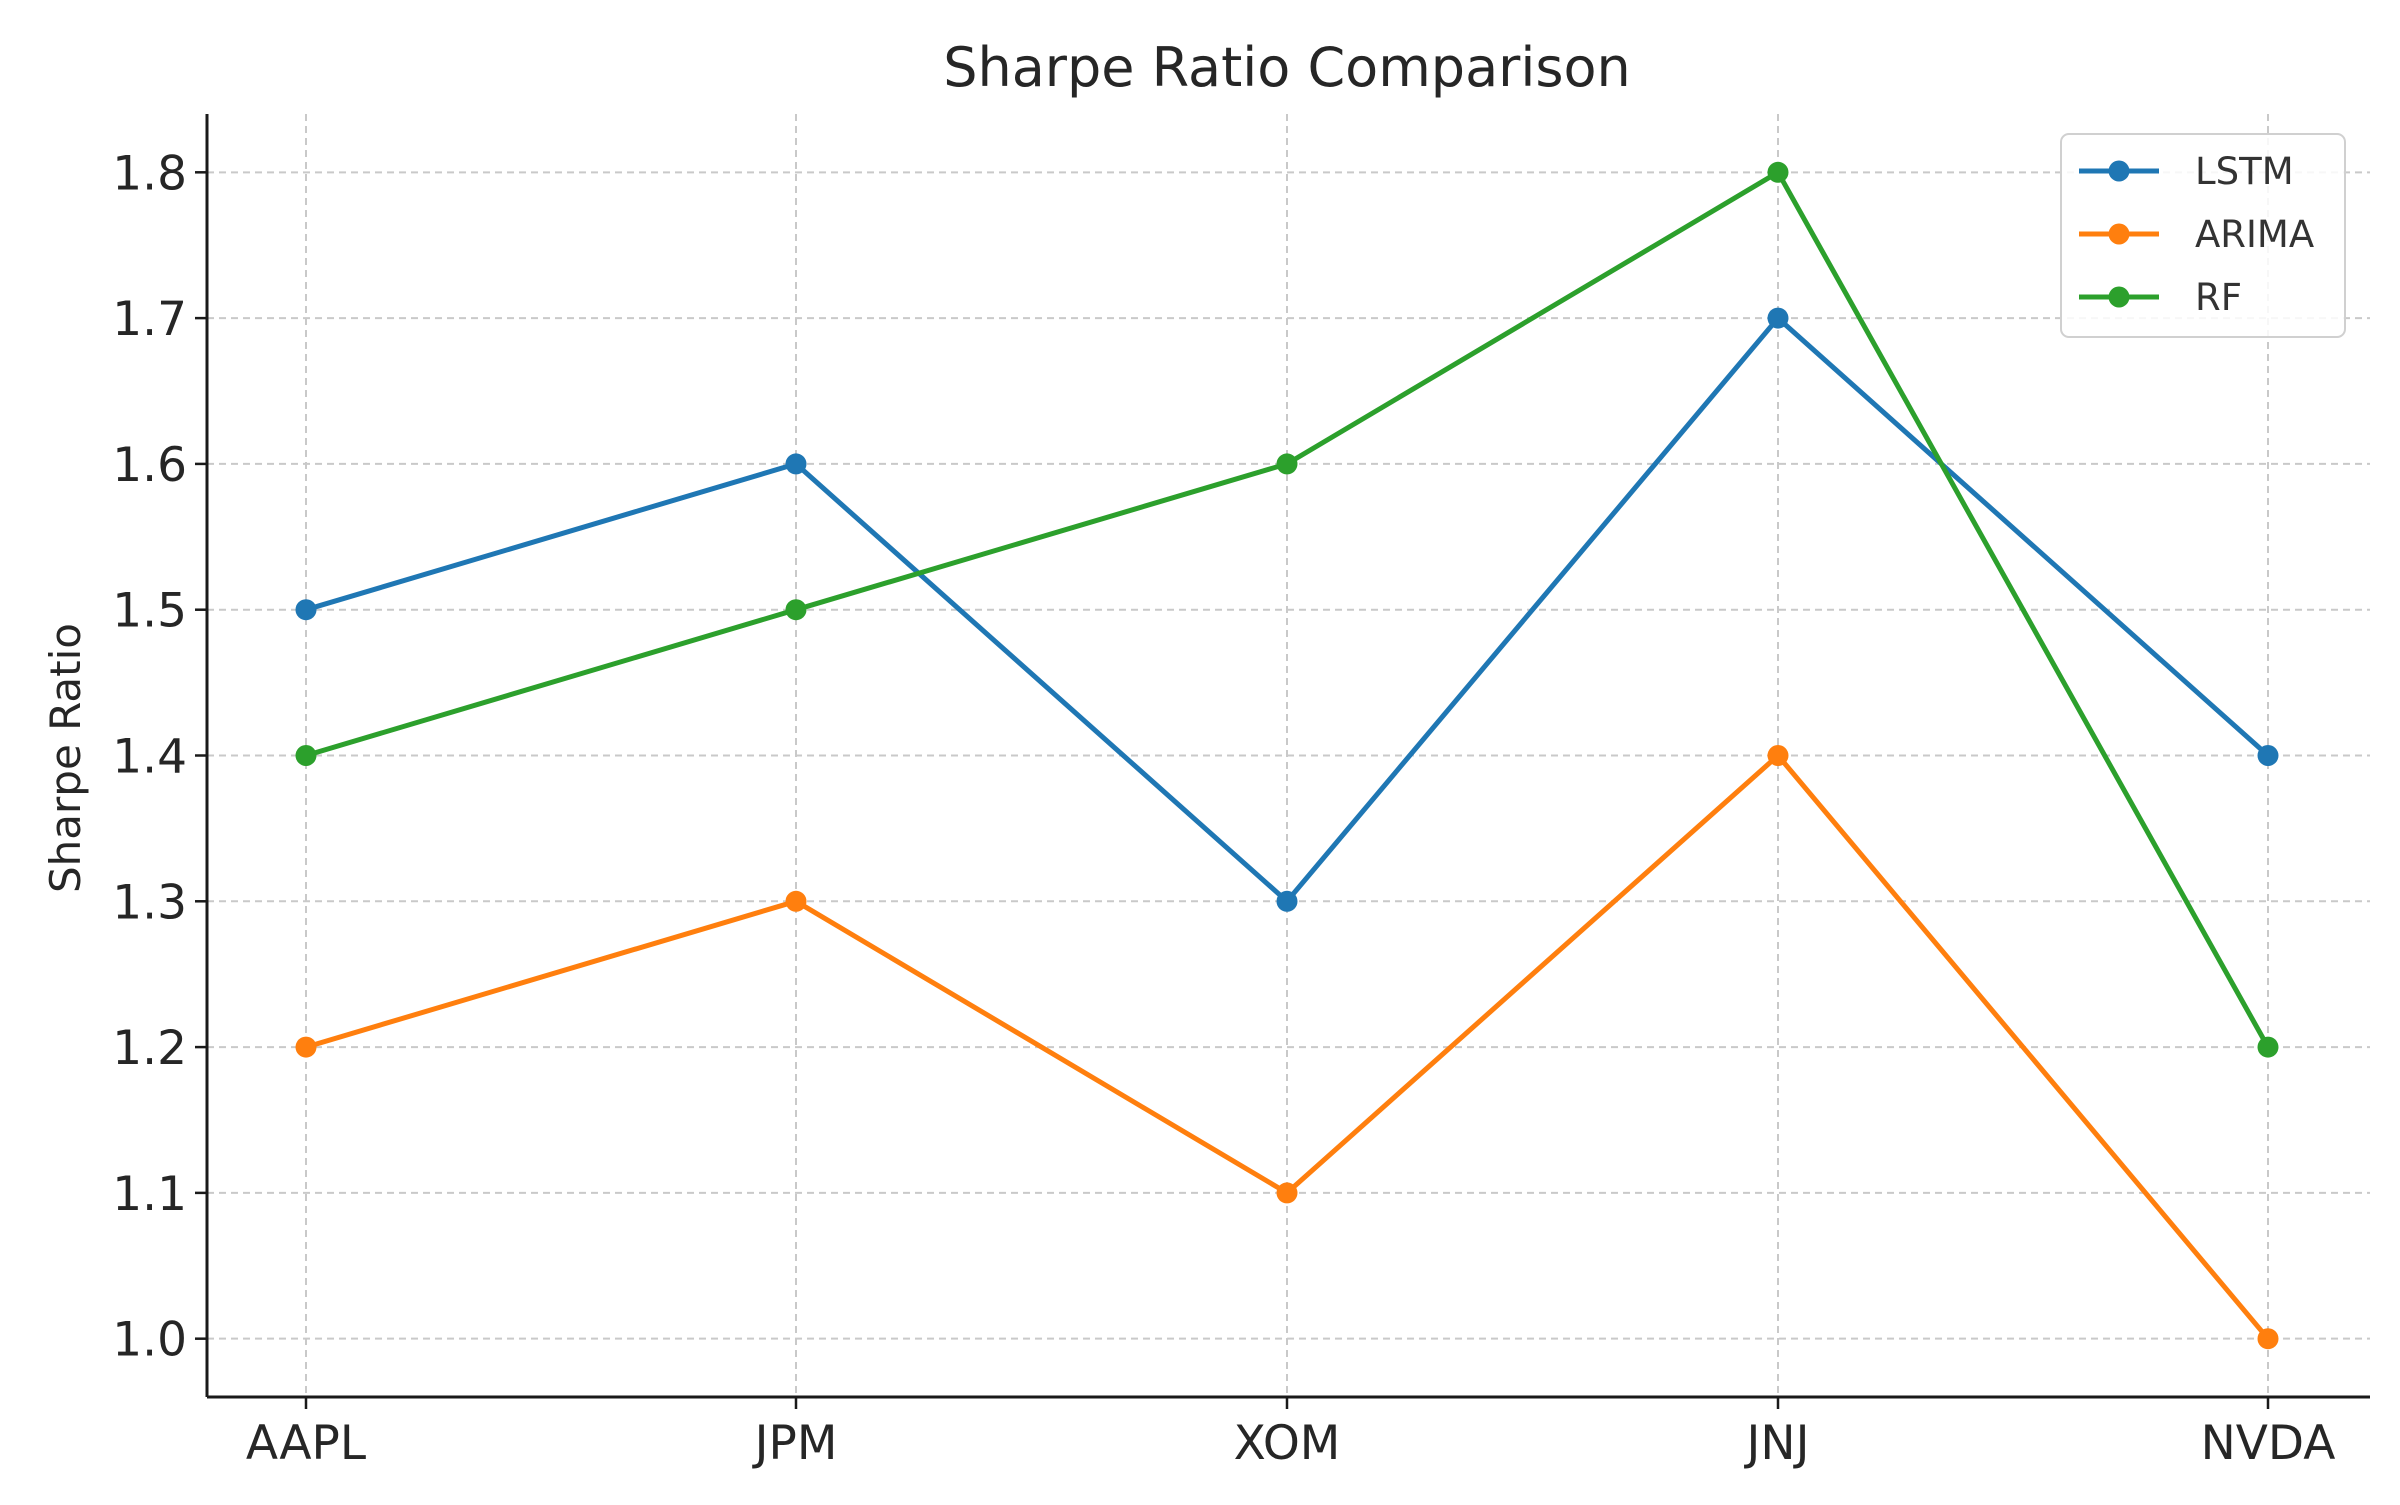 This screenshot has width=2400, height=1505. Describe the element at coordinates (149, 902) in the screenshot. I see `y-tick-label: 1.3` at that location.